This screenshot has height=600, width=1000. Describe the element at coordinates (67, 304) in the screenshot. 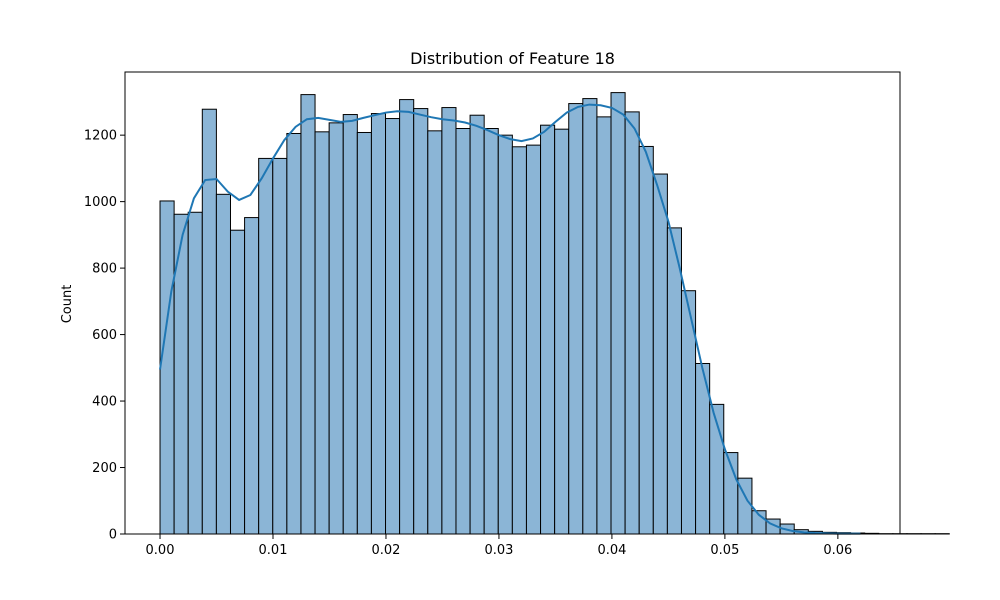

I see `y-axis-label: Count` at that location.